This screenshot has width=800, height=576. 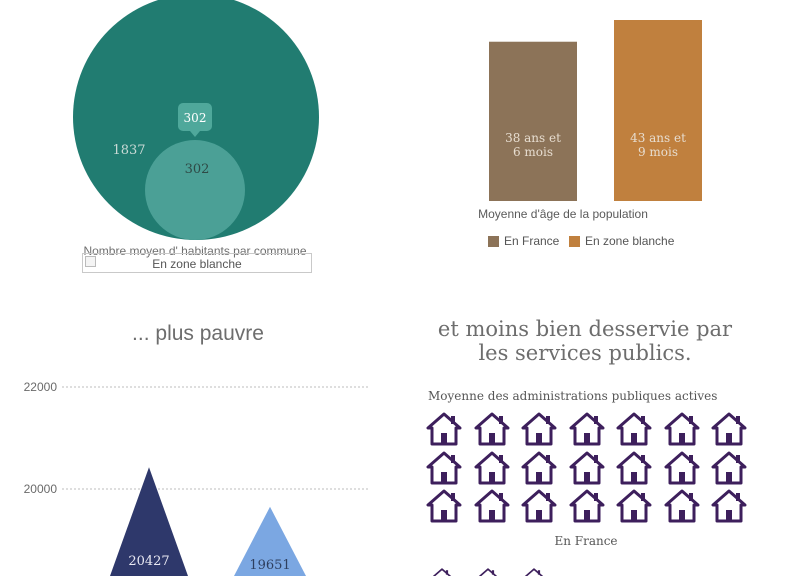 I want to click on age-chart-subtitle: Moyenne d'âge de la population, so click(x=563, y=214).